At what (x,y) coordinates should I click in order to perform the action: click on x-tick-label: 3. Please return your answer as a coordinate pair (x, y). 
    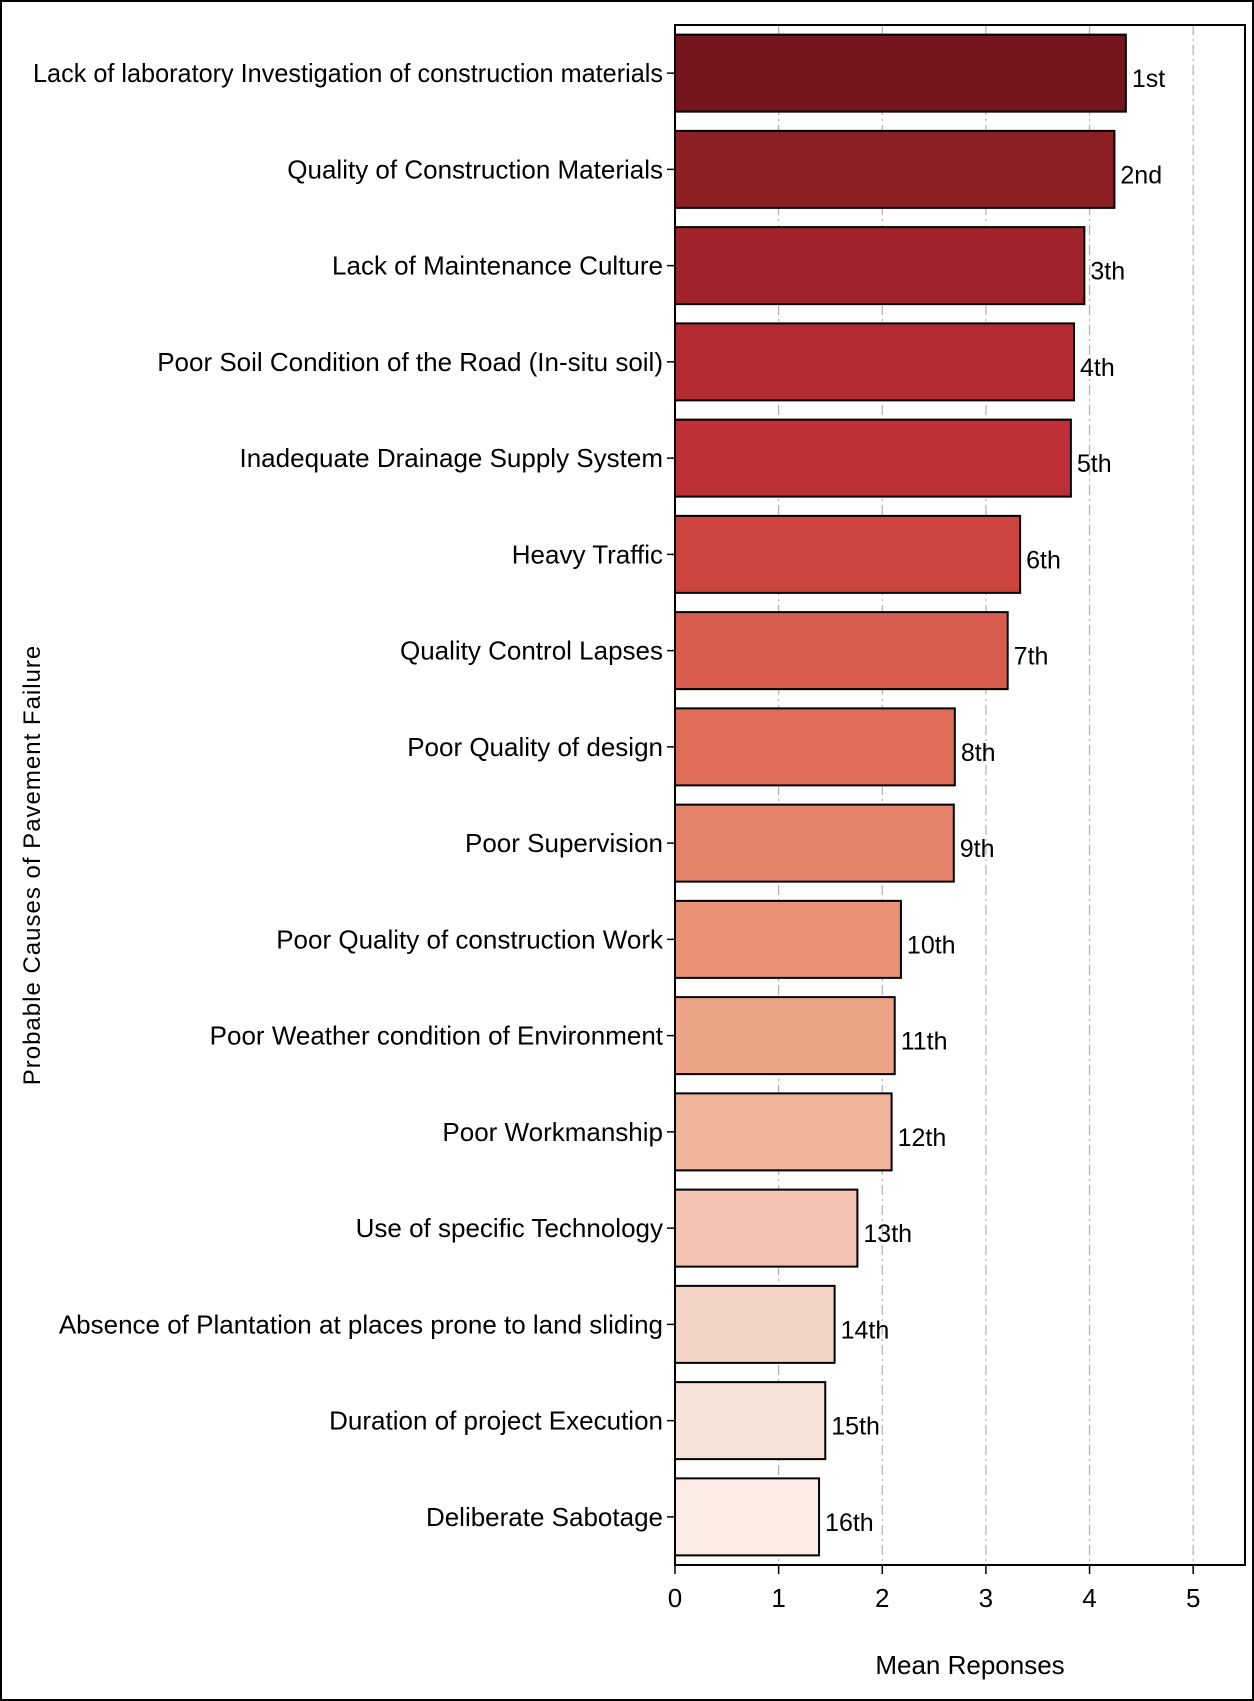
    Looking at the image, I should click on (986, 1598).